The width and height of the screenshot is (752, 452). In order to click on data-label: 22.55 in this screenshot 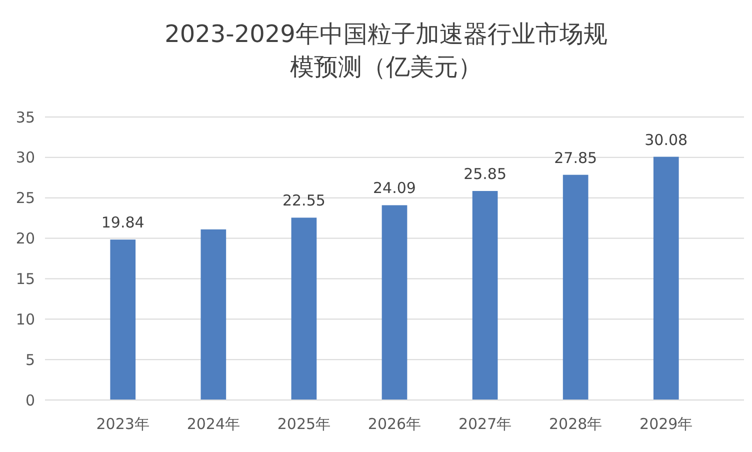, I will do `click(304, 201)`.